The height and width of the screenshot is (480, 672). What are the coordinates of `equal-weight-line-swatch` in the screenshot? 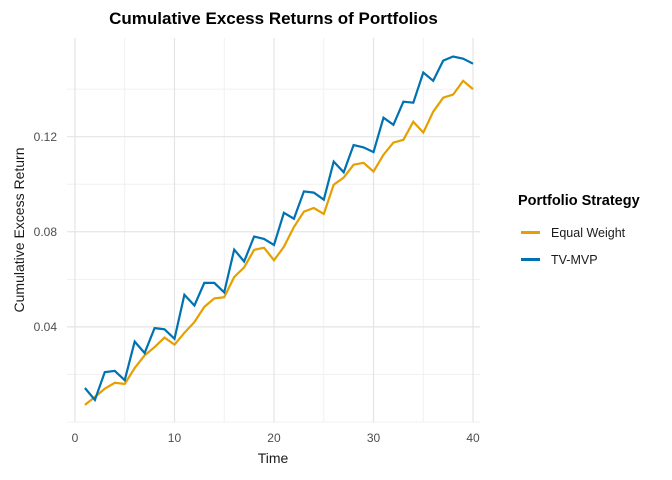 It's located at (530, 232).